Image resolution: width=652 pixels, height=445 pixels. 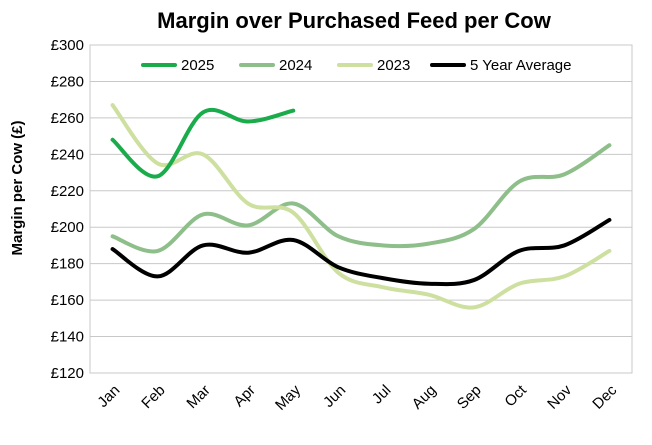 What do you see at coordinates (203, 143) in the screenshot?
I see `series-line-2025` at bounding box center [203, 143].